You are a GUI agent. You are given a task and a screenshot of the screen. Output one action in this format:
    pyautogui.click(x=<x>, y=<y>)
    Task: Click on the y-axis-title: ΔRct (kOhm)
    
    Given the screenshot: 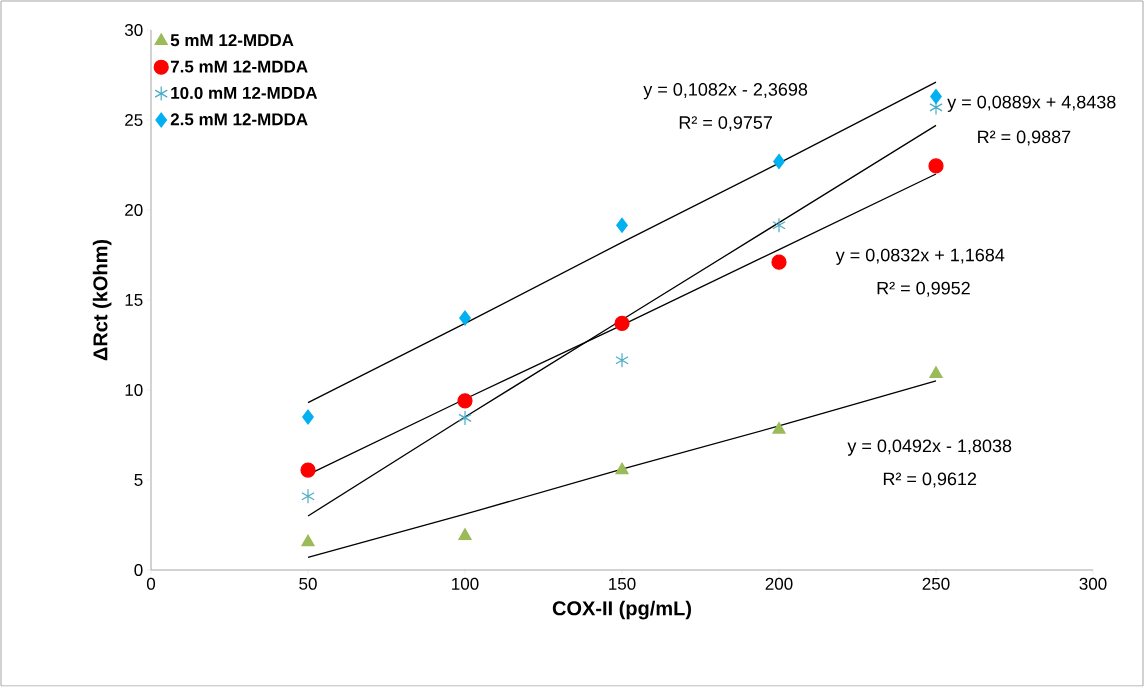 What is the action you would take?
    pyautogui.click(x=102, y=300)
    